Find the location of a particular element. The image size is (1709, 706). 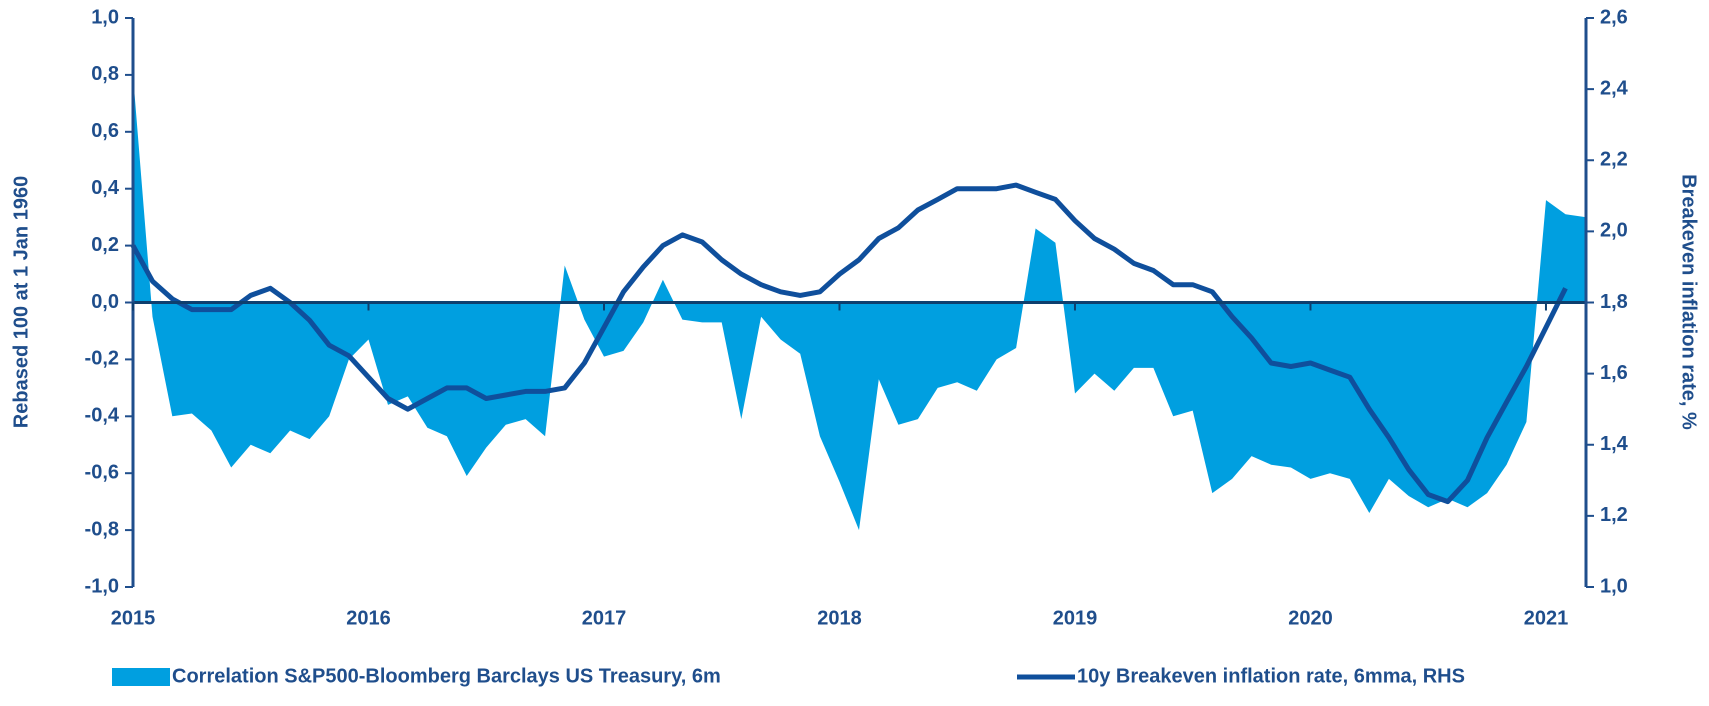

y2-axis-label: Breakeven inflation rate, % is located at coordinates (1689, 302).